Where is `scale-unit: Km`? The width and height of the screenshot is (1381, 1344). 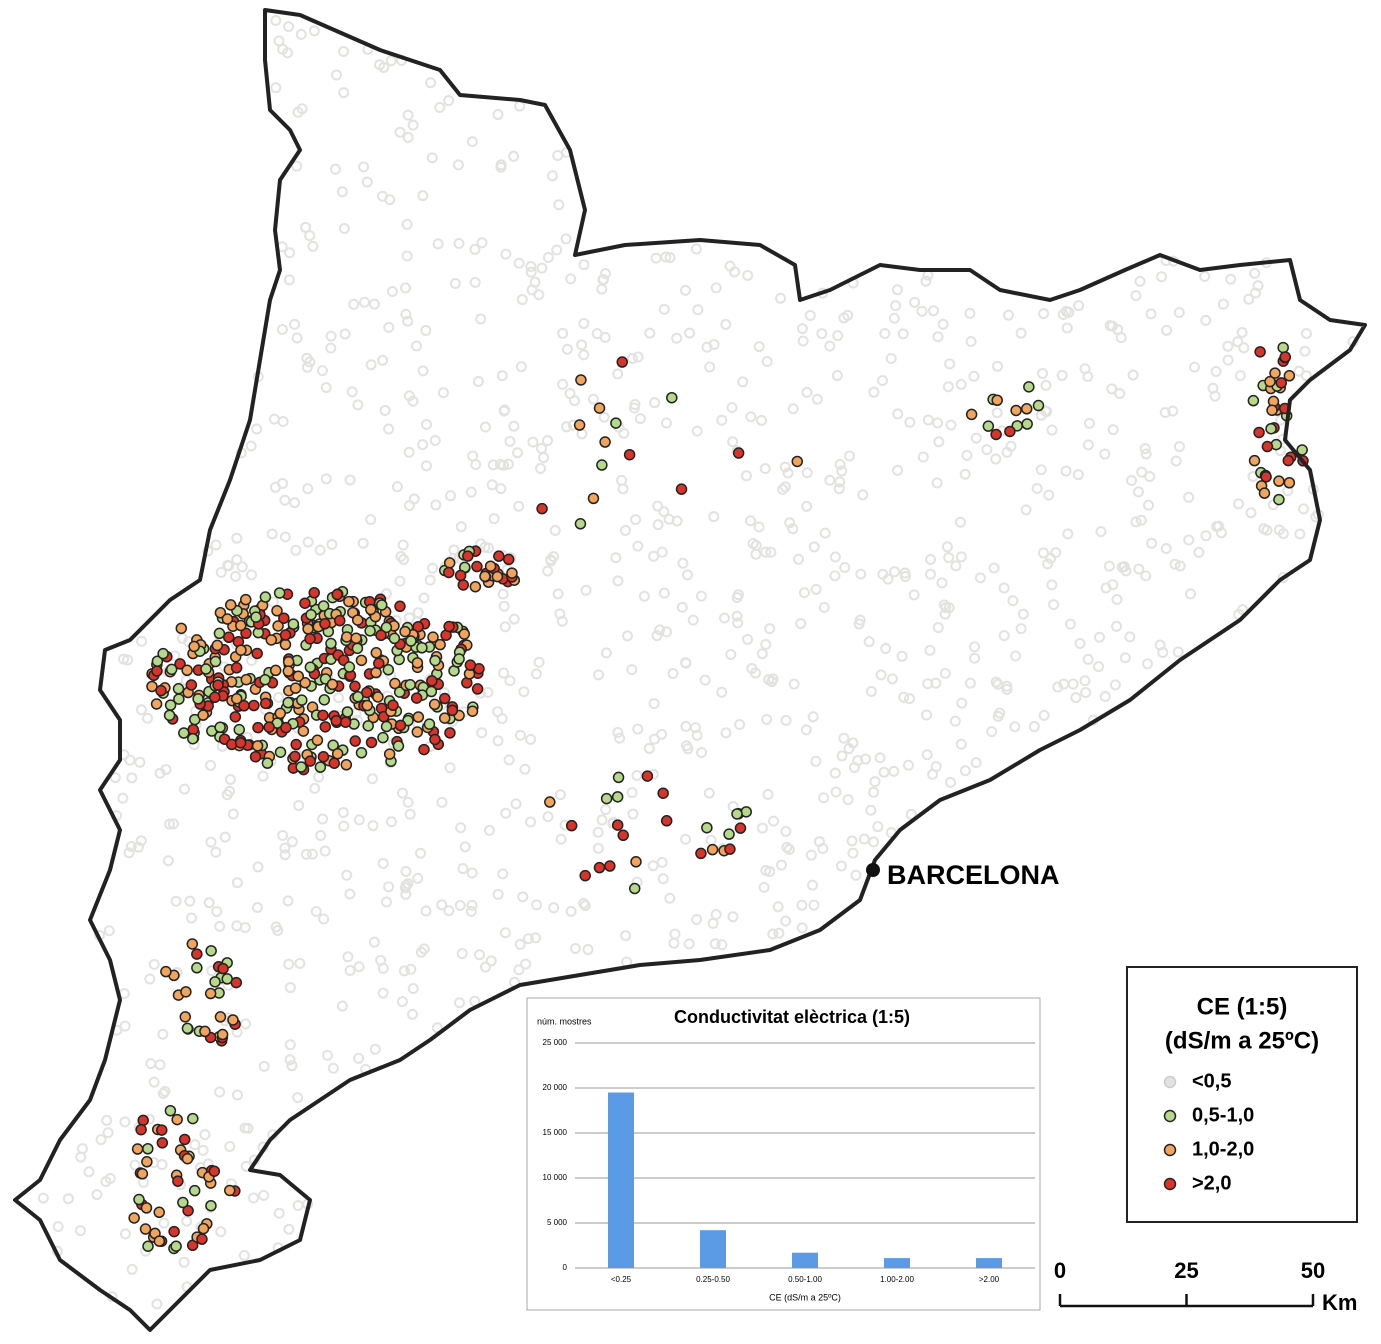
scale-unit: Km is located at coordinates (1339, 1302).